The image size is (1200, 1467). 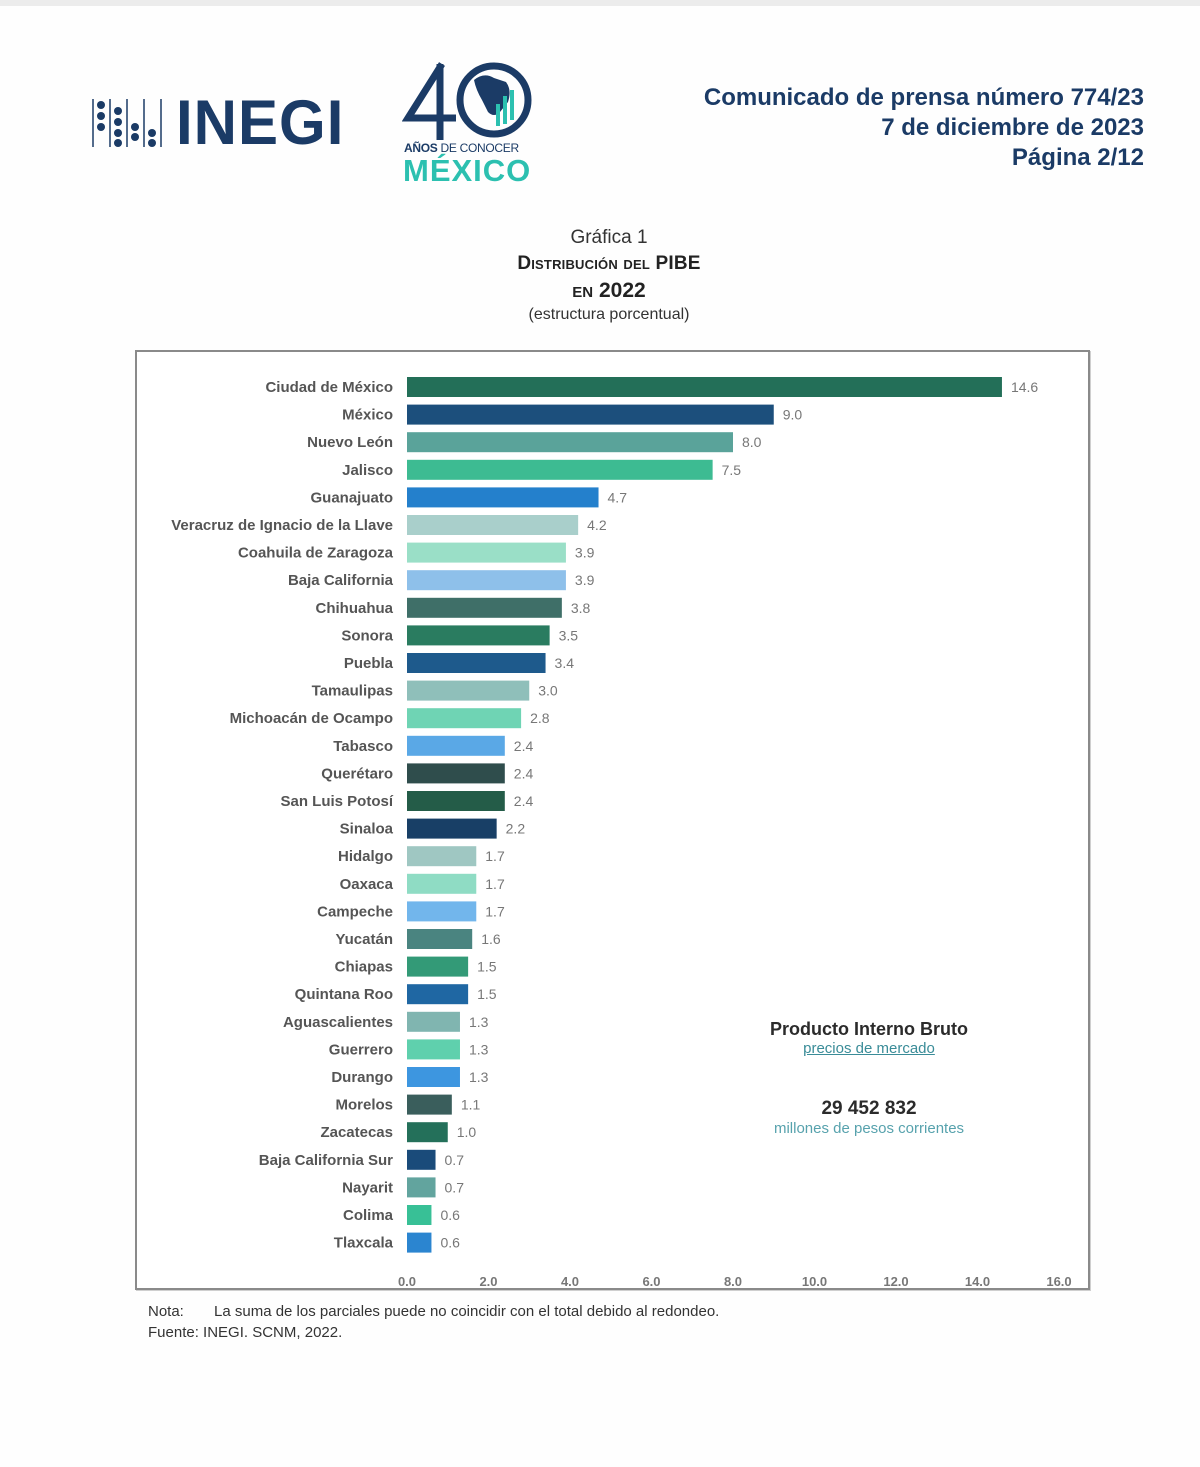 What do you see at coordinates (403, 1187) in the screenshot?
I see `bar-group: Nayarit 0.7` at bounding box center [403, 1187].